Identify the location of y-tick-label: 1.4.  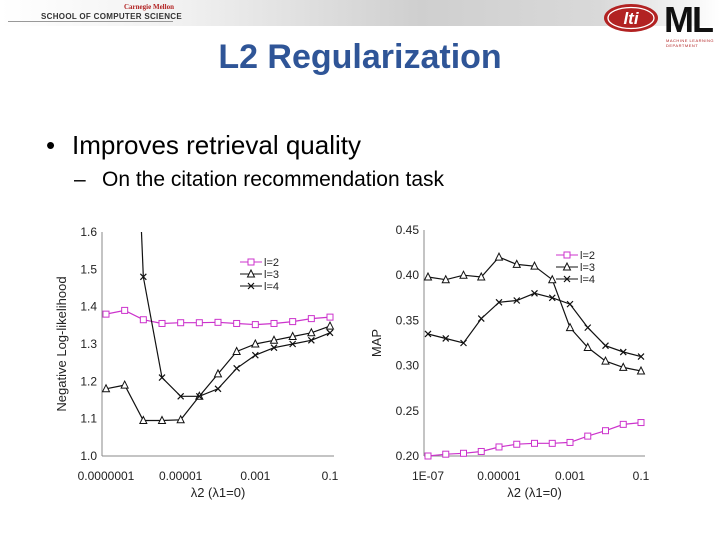
(88, 307).